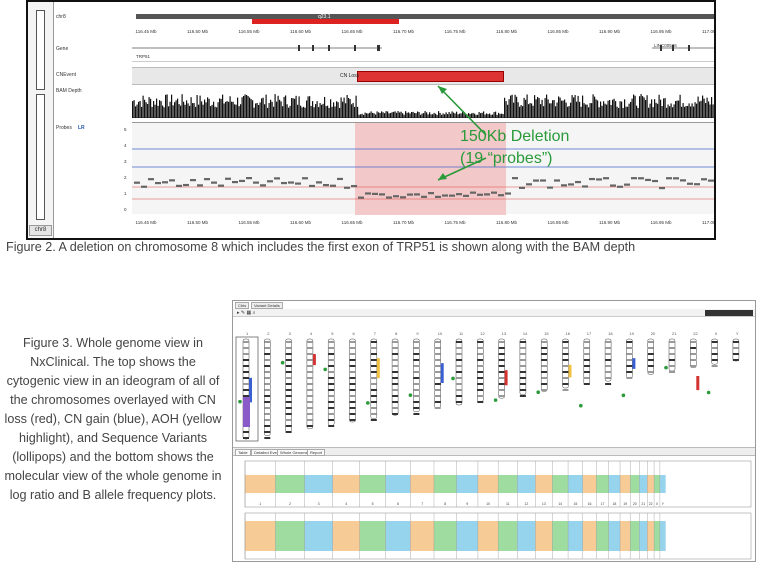 This screenshot has height=579, width=768. I want to click on track-label-bam-depth: BAM Depth, so click(69, 91).